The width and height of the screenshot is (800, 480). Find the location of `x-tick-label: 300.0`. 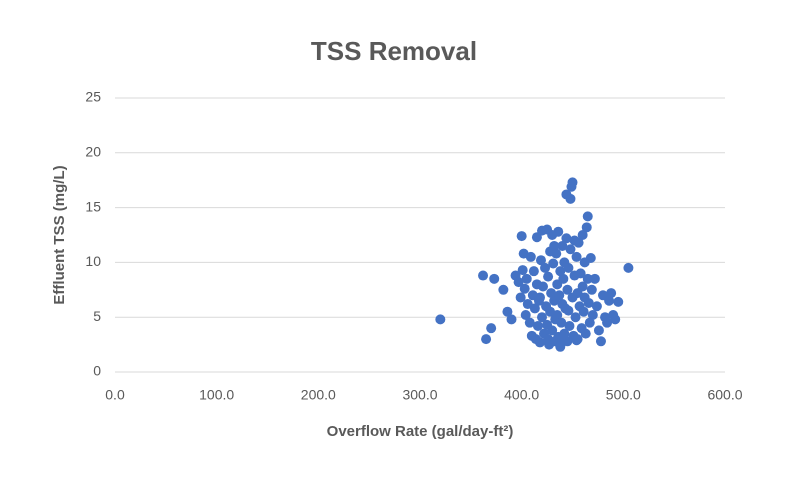

x-tick-label: 300.0 is located at coordinates (419, 395).